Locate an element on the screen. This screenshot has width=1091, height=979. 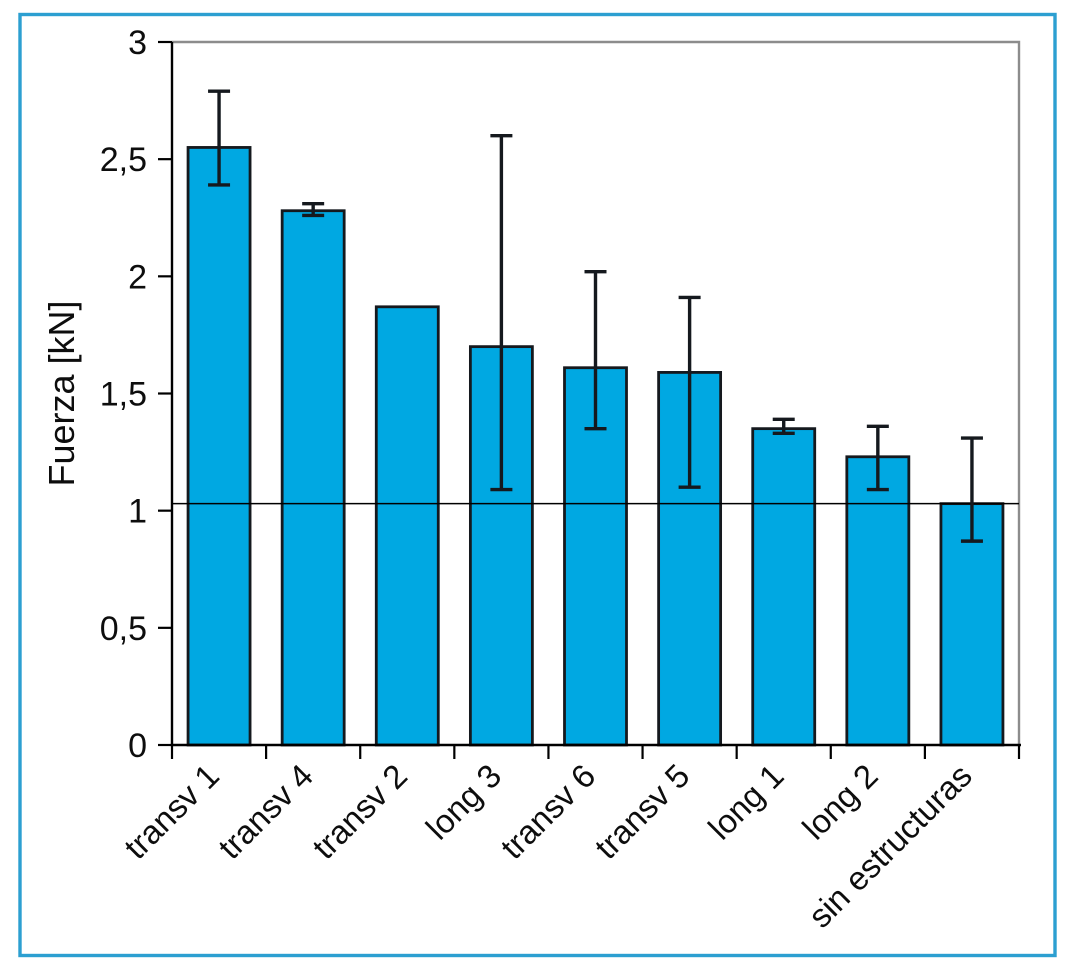
y-tick-label: 1,5 is located at coordinates (123, 395).